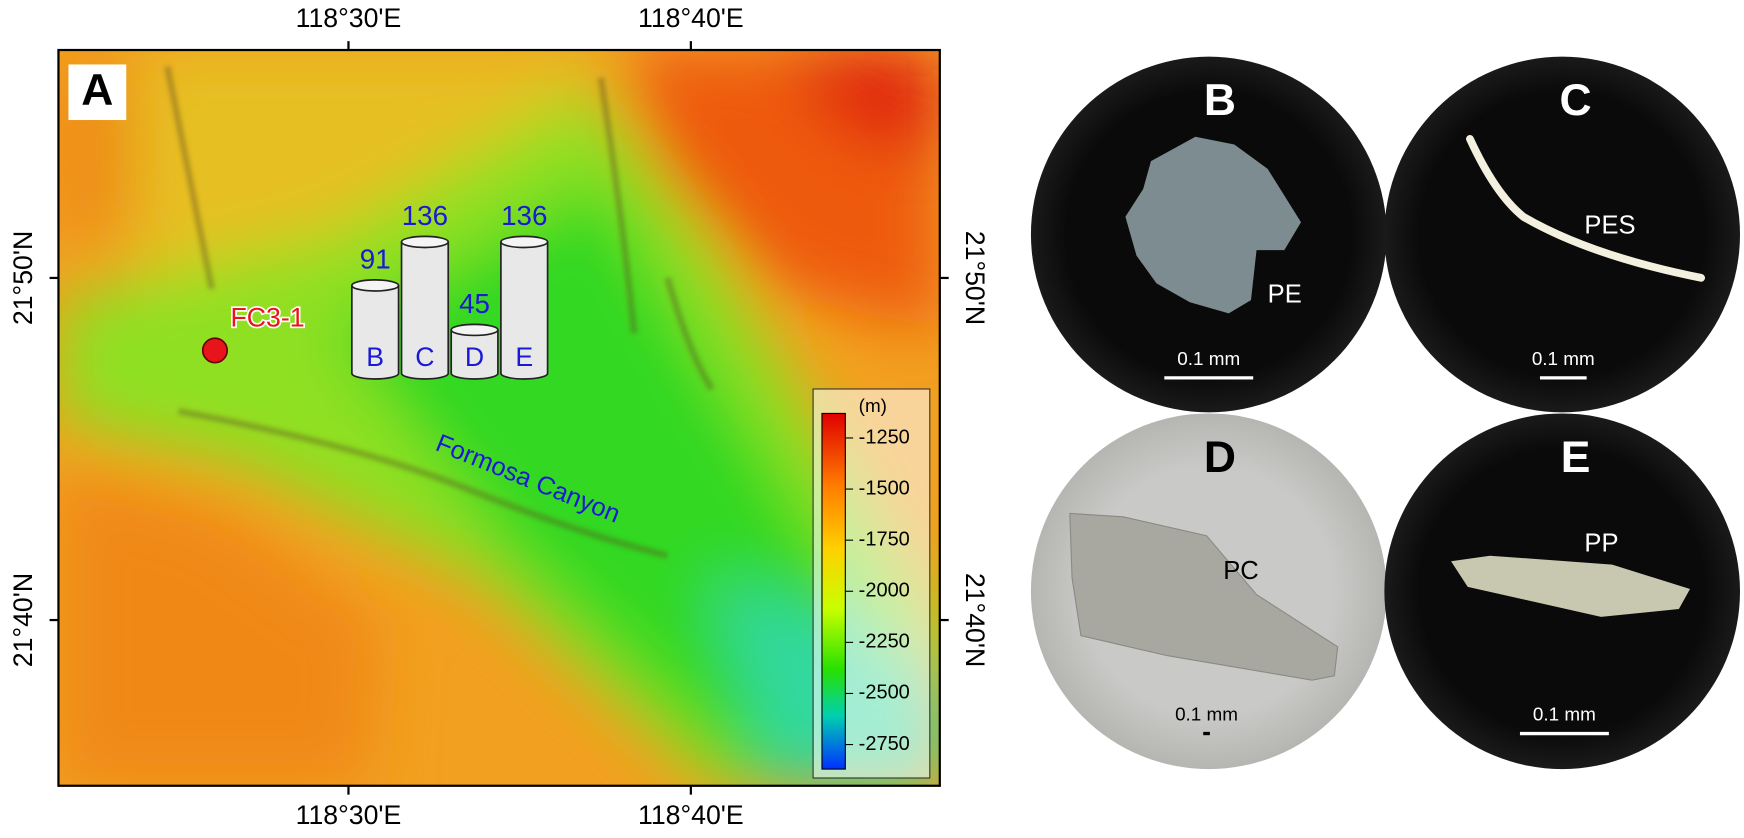 The image size is (1744, 838). Describe the element at coordinates (1575, 100) in the screenshot. I see `panel-label: C` at that location.